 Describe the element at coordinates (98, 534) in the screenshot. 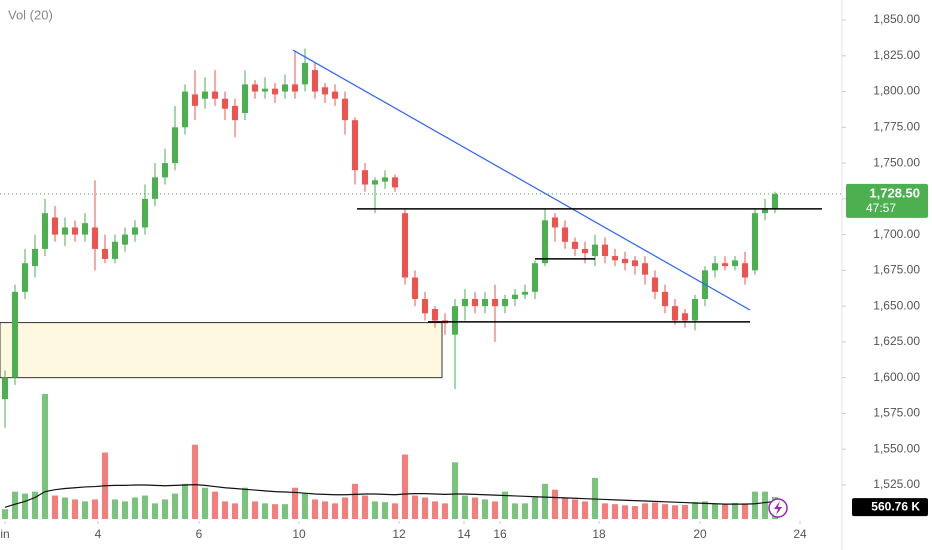

I see `x-tick-label: 4` at that location.